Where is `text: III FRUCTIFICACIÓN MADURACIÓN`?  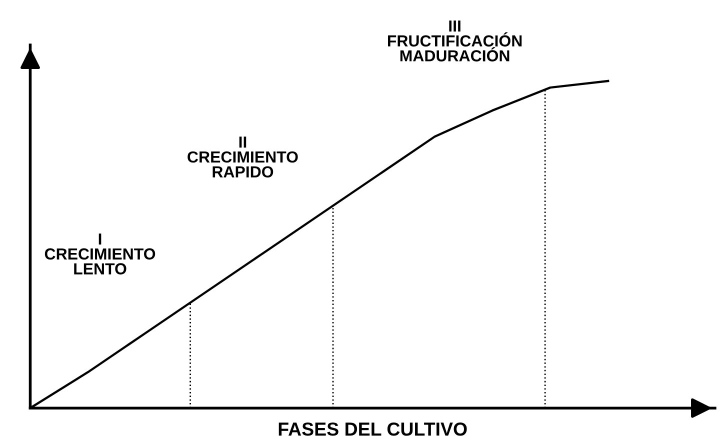 text: III FRUCTIFICACIÓN MADURACIÓN is located at coordinates (455, 41).